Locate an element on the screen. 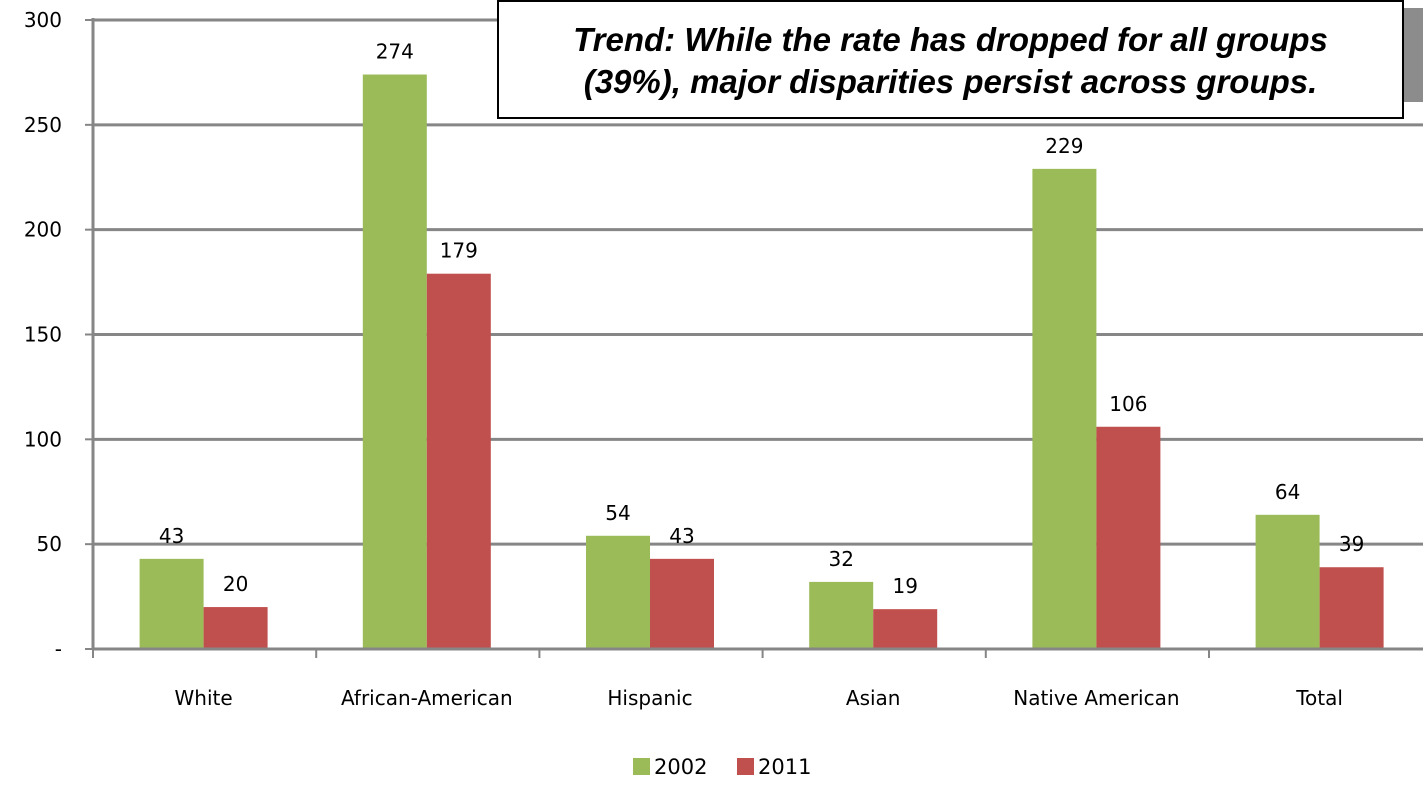 This screenshot has width=1423, height=788. y-tick-label: - is located at coordinates (58, 649).